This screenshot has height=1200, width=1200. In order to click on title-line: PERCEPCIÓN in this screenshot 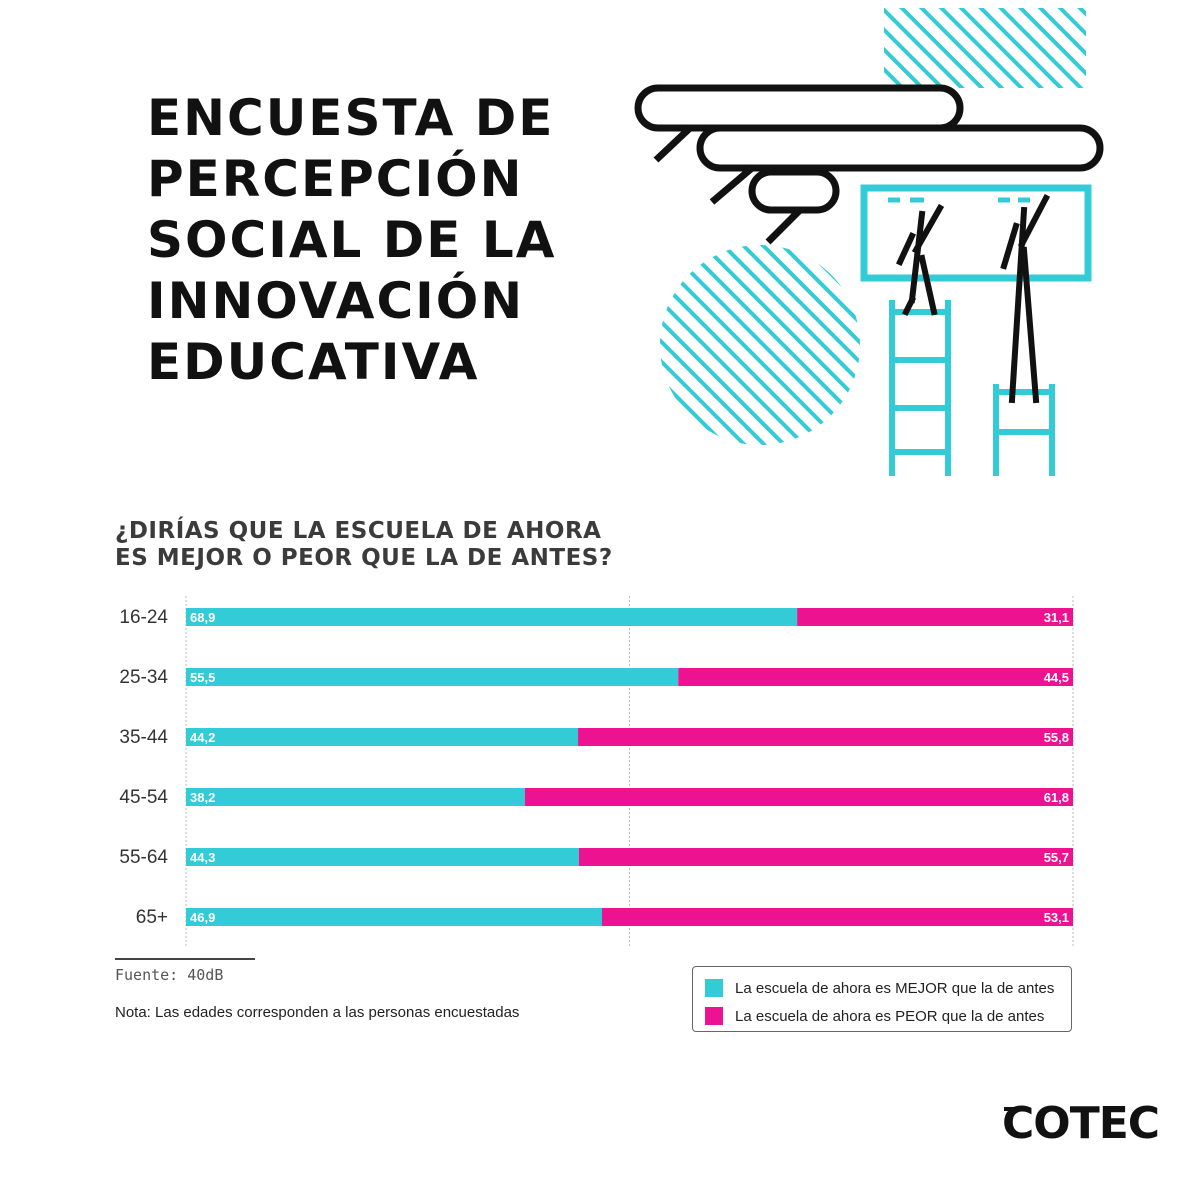, I will do `click(335, 179)`.